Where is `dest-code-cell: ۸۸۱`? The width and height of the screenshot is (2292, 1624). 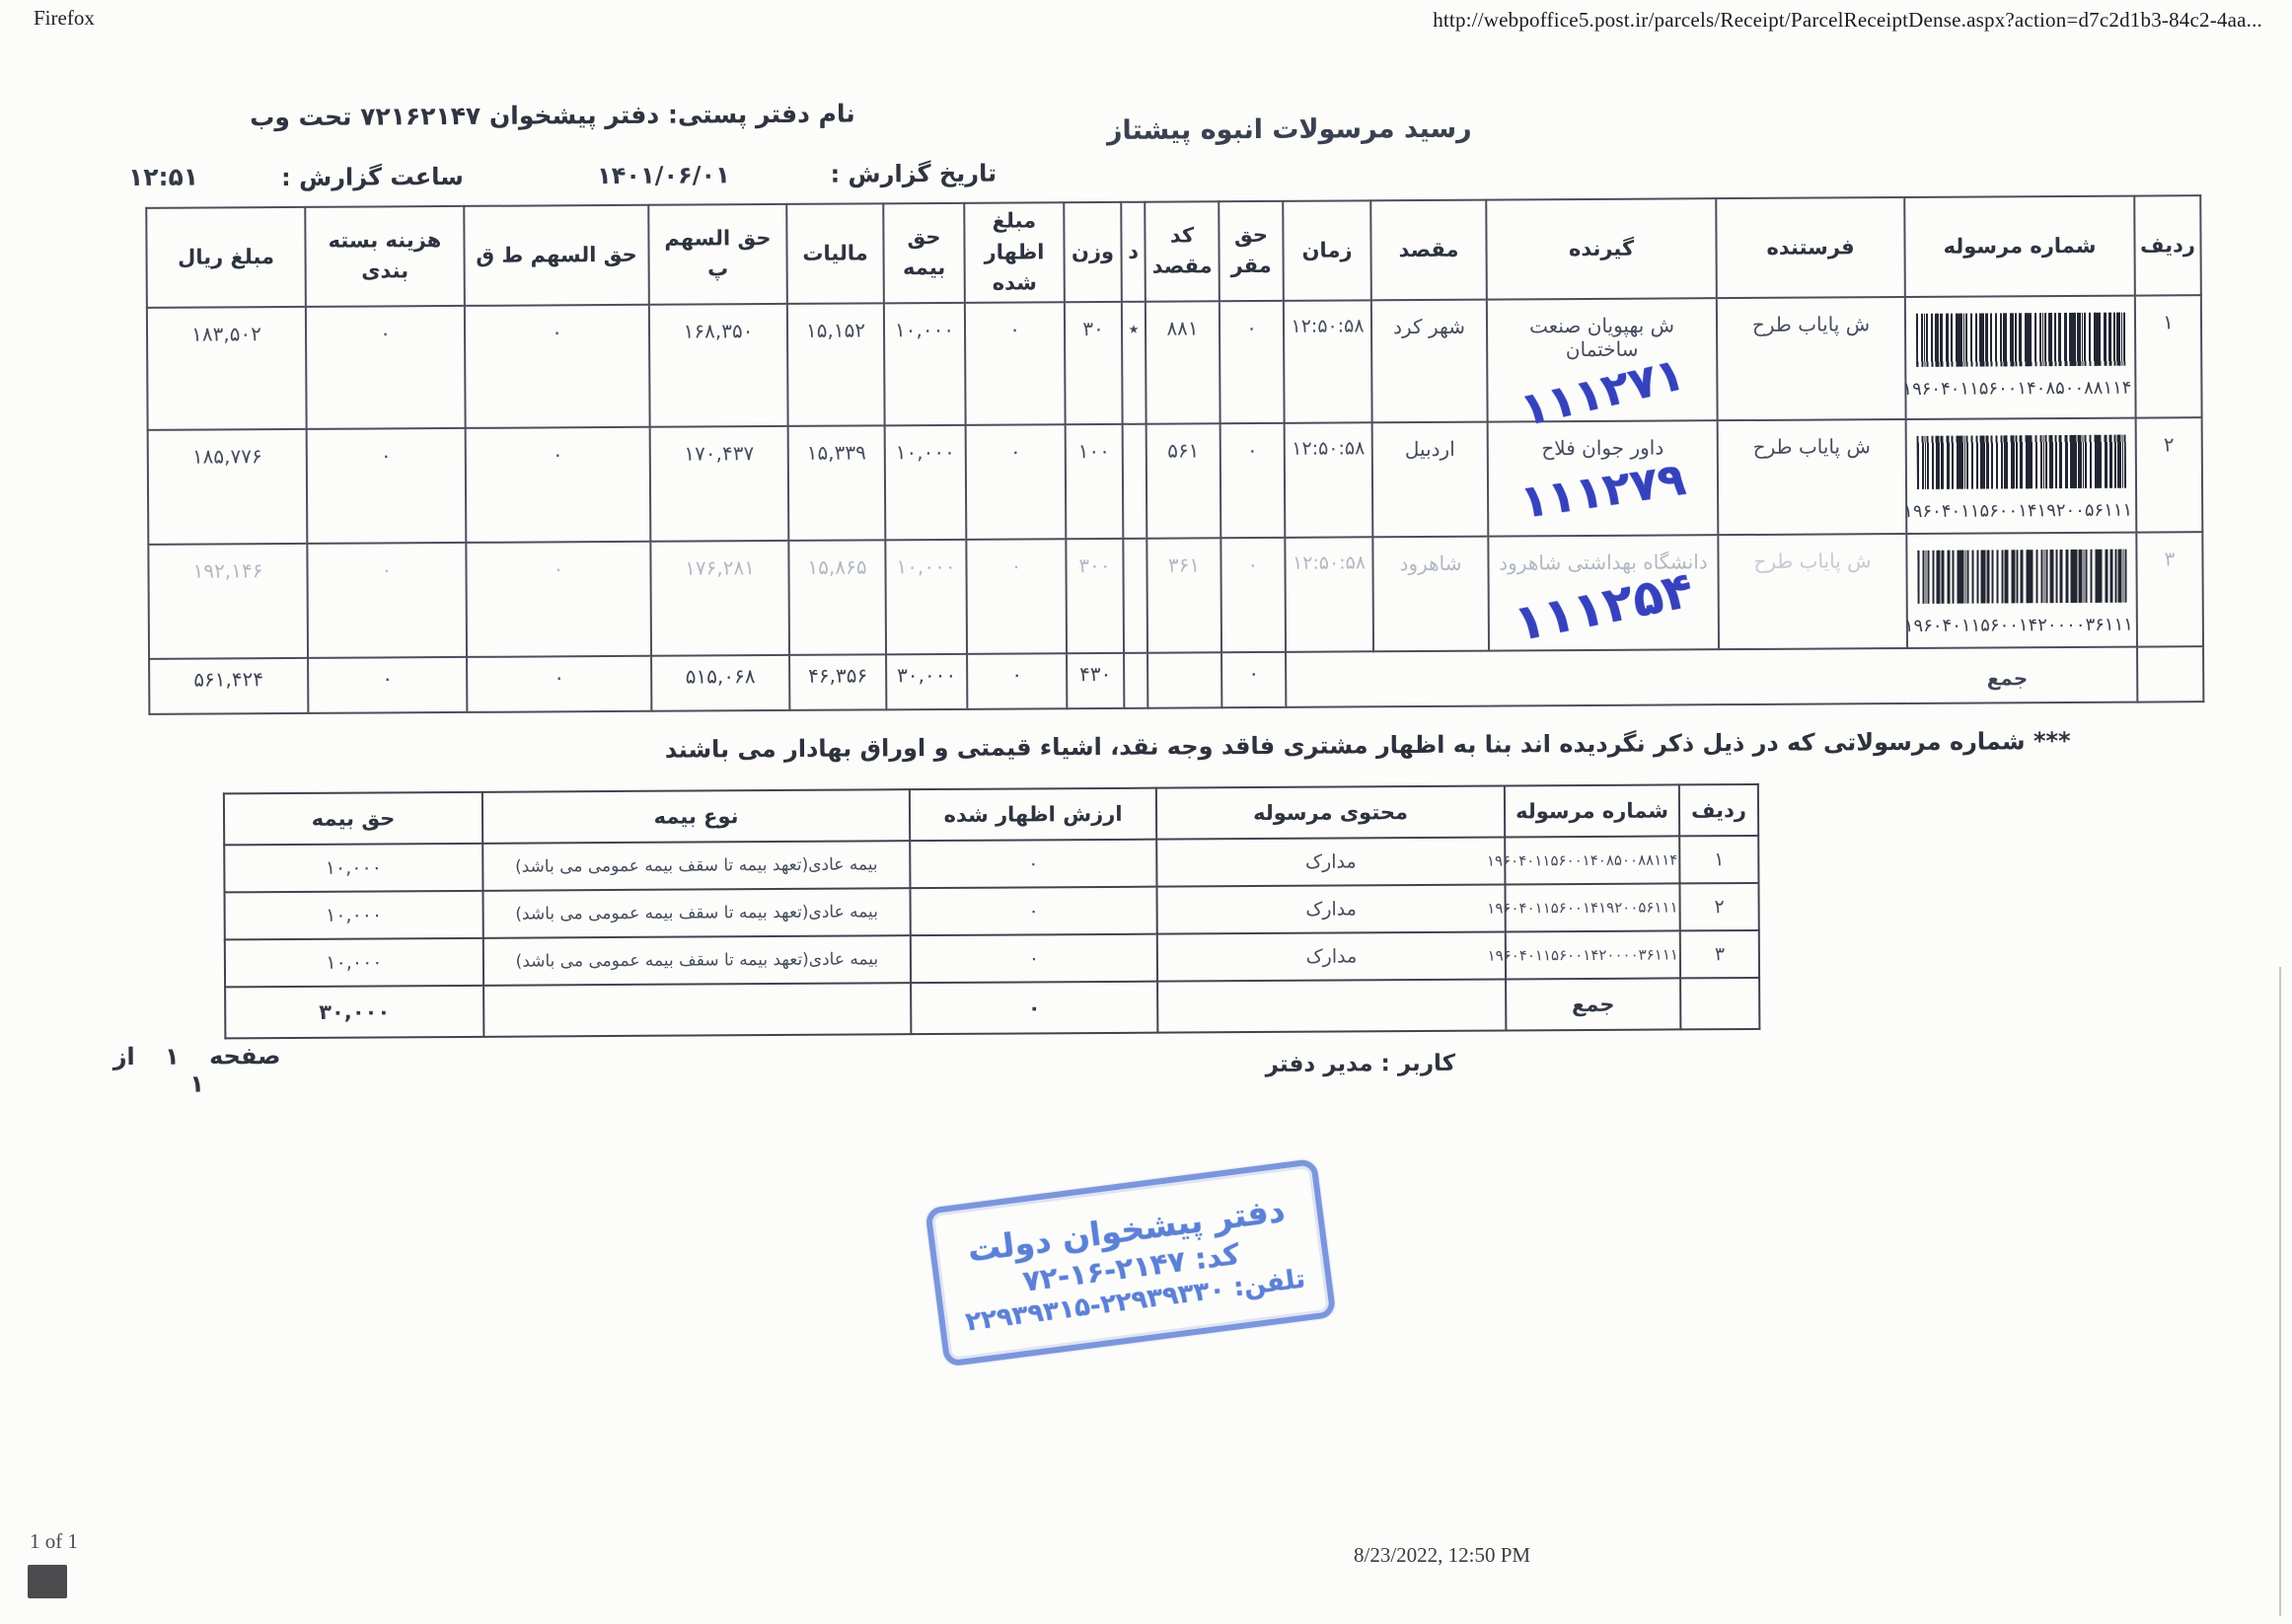 dest-code-cell: ۸۸۱ is located at coordinates (1182, 362).